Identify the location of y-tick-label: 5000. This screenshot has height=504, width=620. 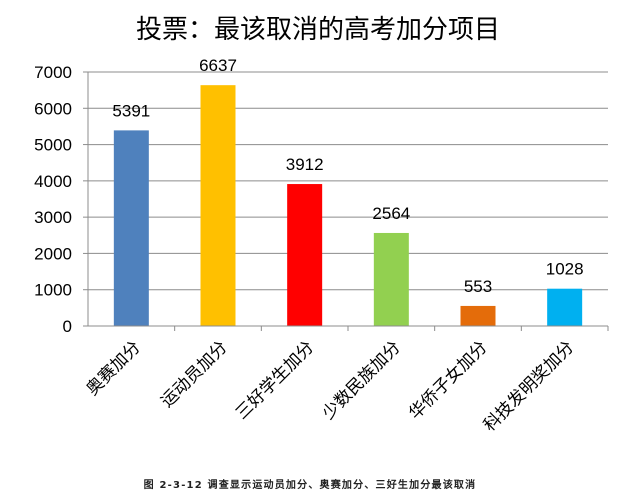
(53, 145).